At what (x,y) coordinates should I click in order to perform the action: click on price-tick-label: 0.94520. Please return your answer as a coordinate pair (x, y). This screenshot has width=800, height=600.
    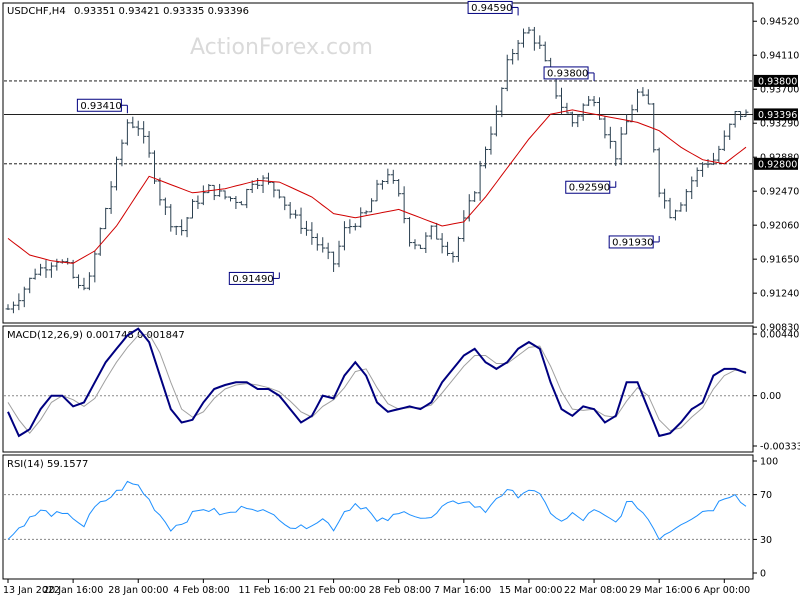
    Looking at the image, I should click on (779, 22).